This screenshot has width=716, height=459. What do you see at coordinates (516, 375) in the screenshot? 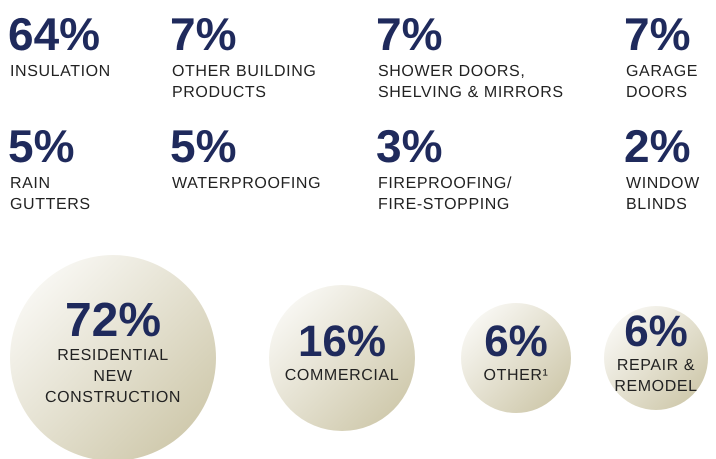
I see `category-label: OTHER¹` at bounding box center [516, 375].